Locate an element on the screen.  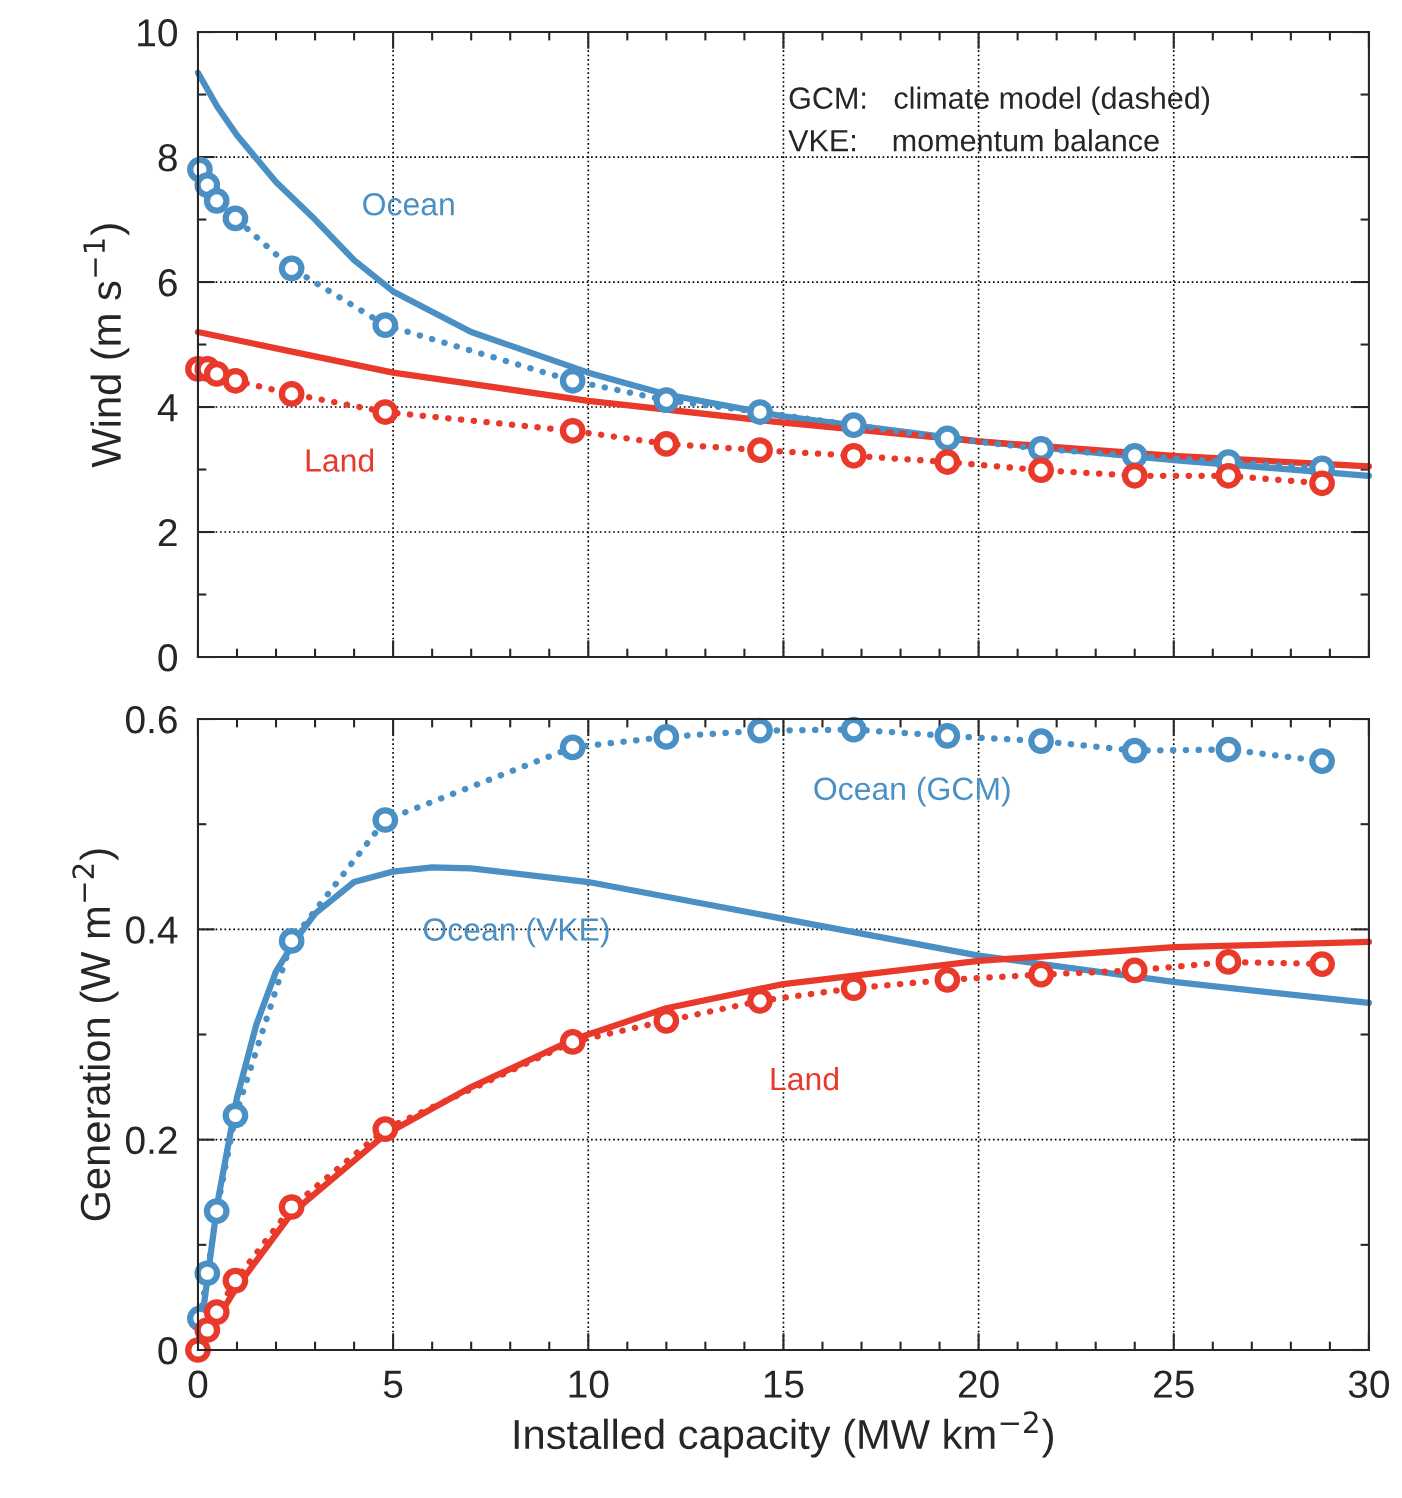
y-axis-title: Wind (m s$^{−1}$) is located at coordinates (106, 346).